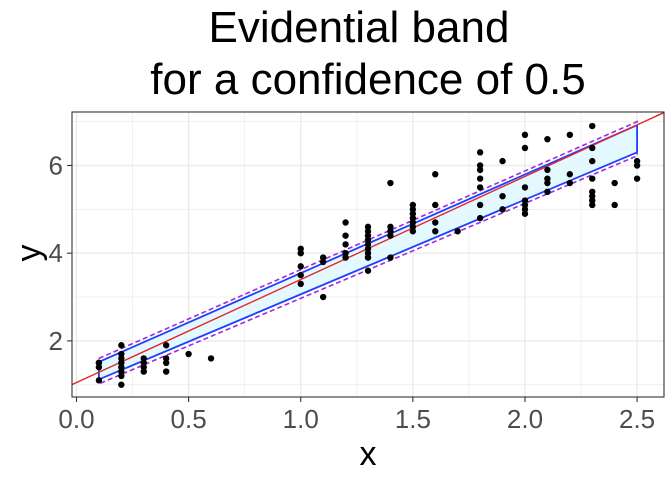 This screenshot has width=672, height=480. What do you see at coordinates (189, 419) in the screenshot?
I see `x-tick-label: 0.5` at bounding box center [189, 419].